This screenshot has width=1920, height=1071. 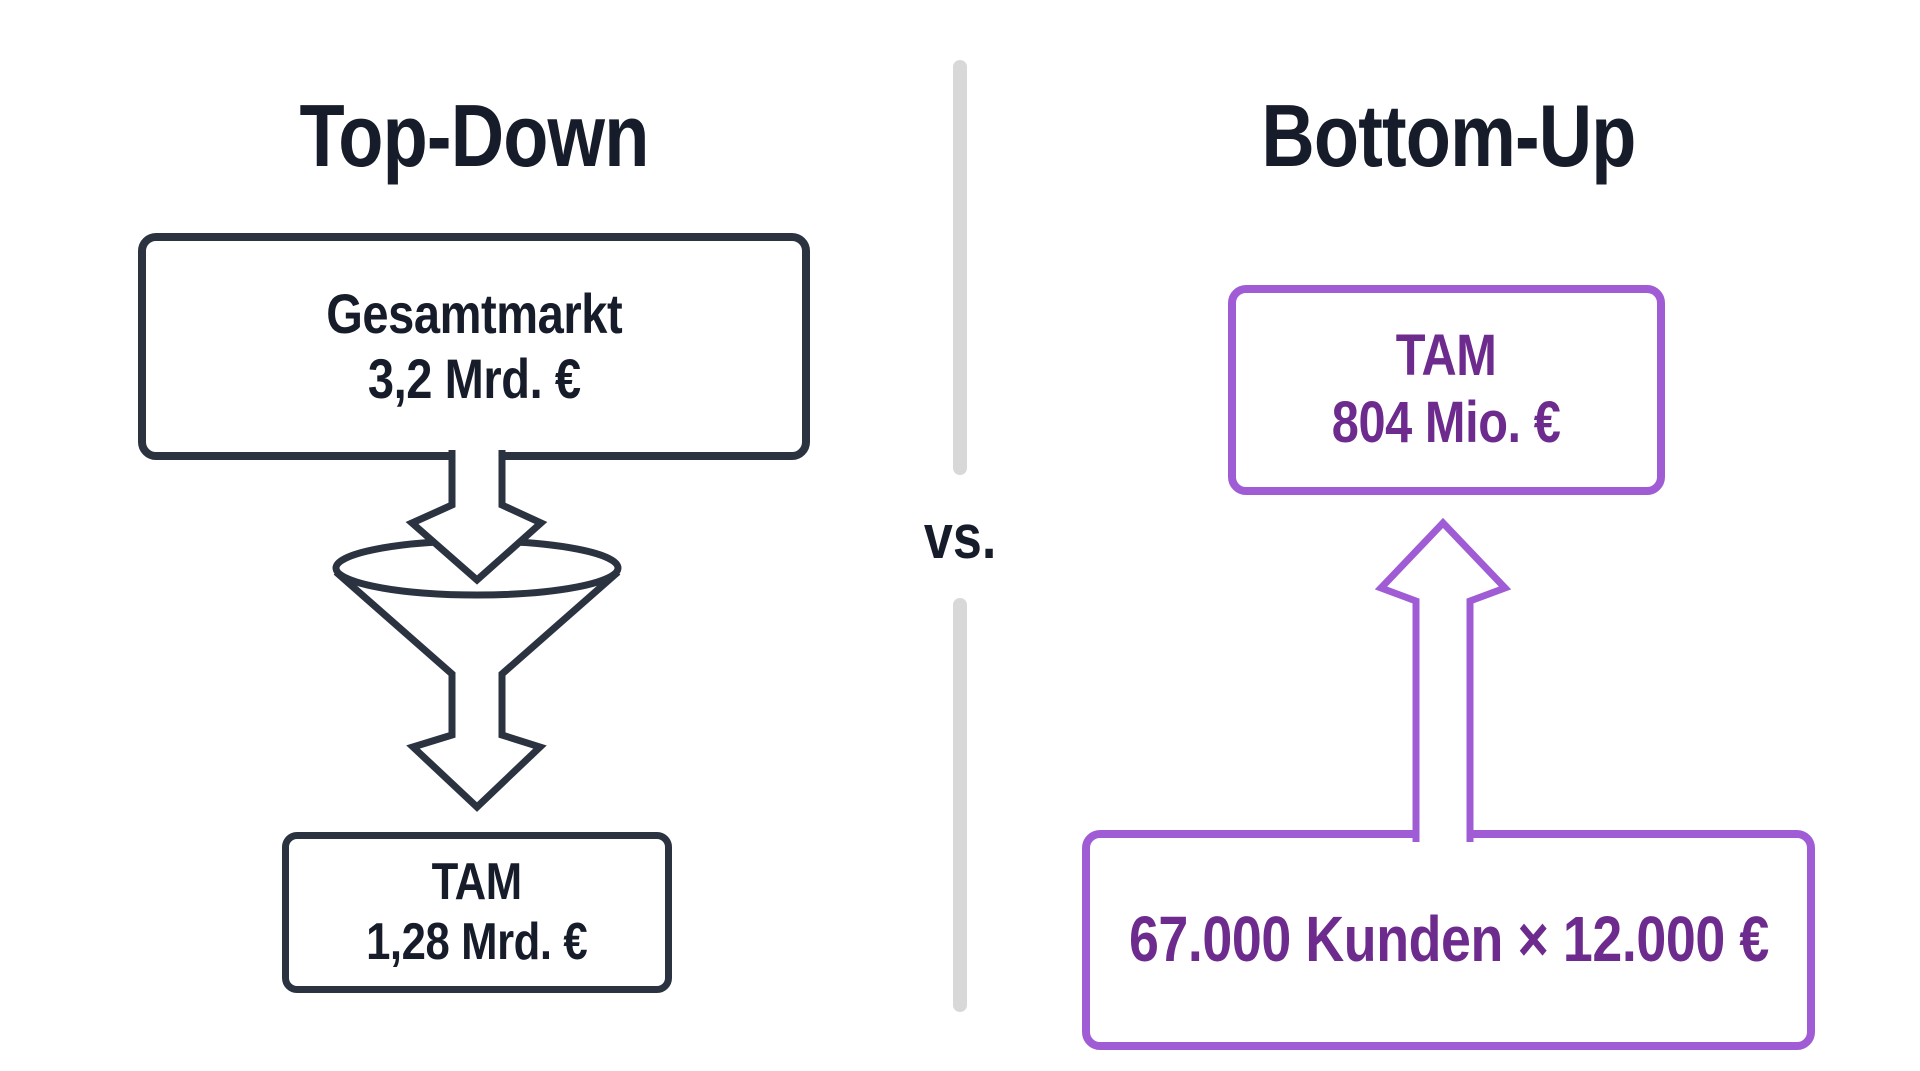 I want to click on vs-label-text: vs., so click(x=960, y=537).